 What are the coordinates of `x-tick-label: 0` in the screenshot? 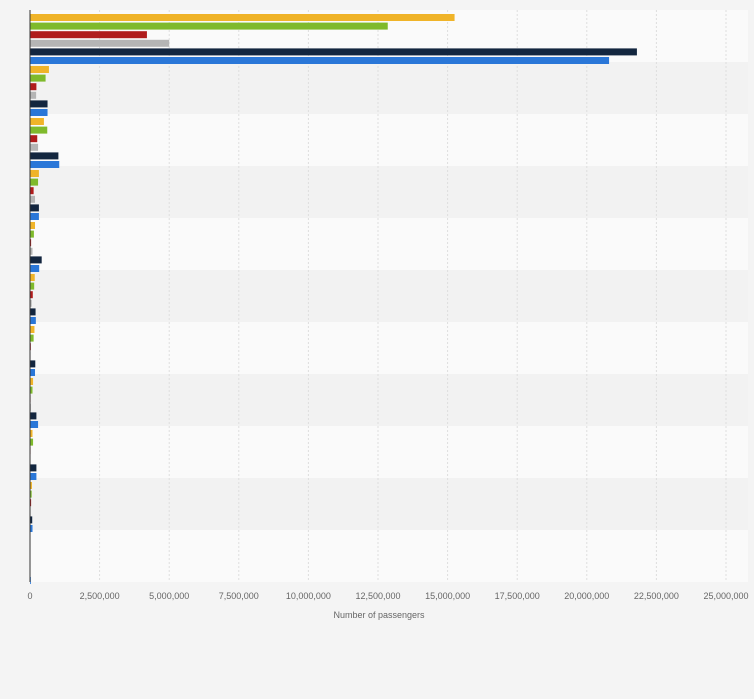 It's located at (29, 596).